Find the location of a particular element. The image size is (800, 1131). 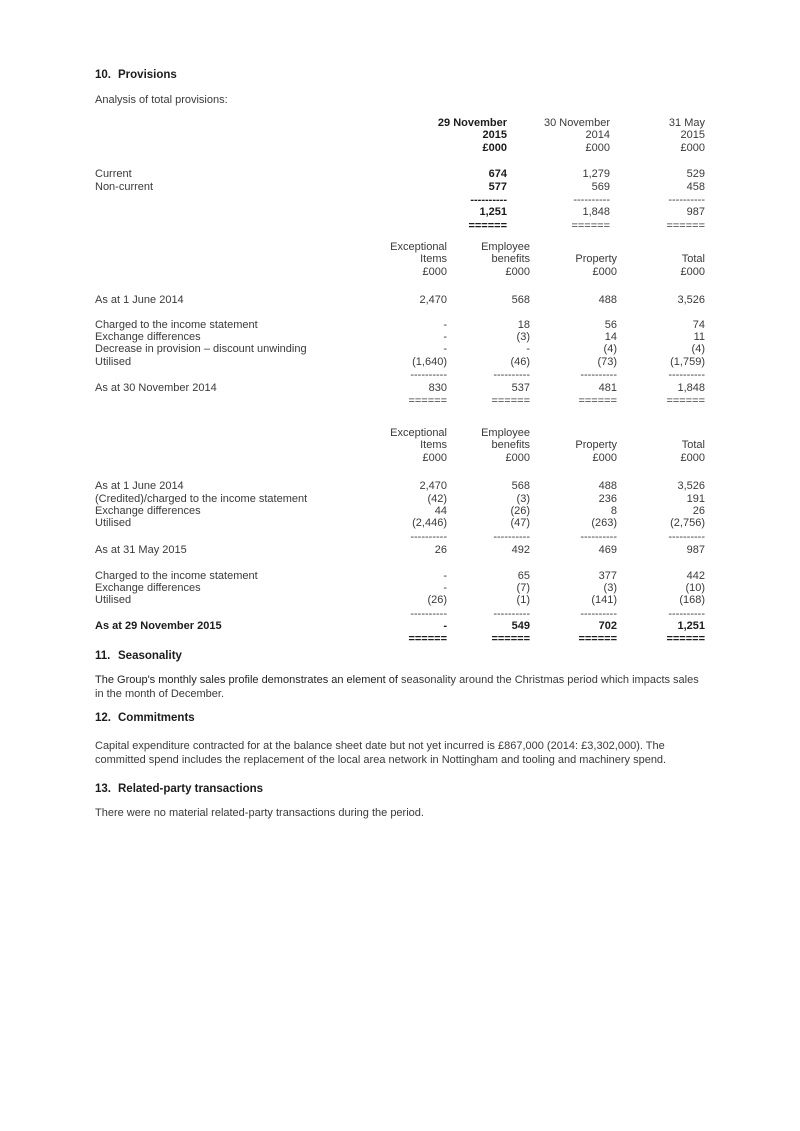

table-row: Utilised (26) (1) (141) (168) is located at coordinates (400, 600).